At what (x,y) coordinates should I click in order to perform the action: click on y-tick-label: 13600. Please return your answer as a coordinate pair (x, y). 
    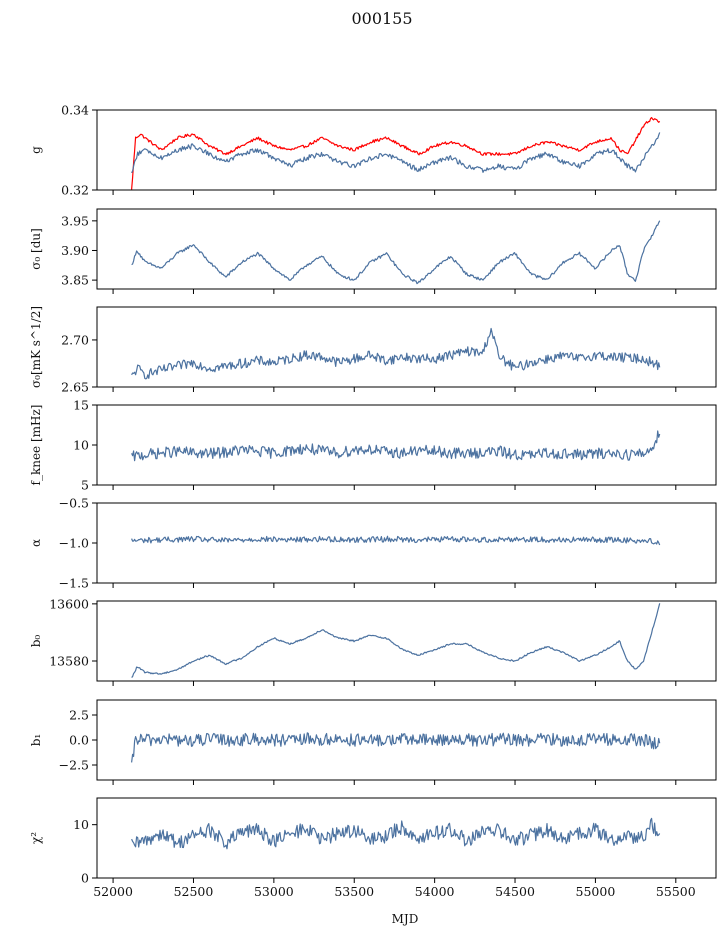
    Looking at the image, I should click on (69, 603).